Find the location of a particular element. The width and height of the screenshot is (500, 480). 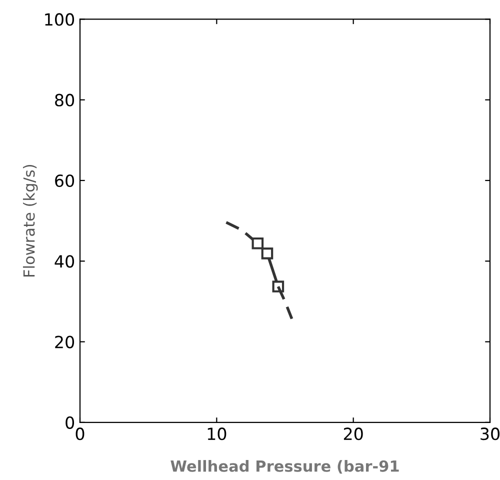

y-tick-label: 40 is located at coordinates (64, 261).